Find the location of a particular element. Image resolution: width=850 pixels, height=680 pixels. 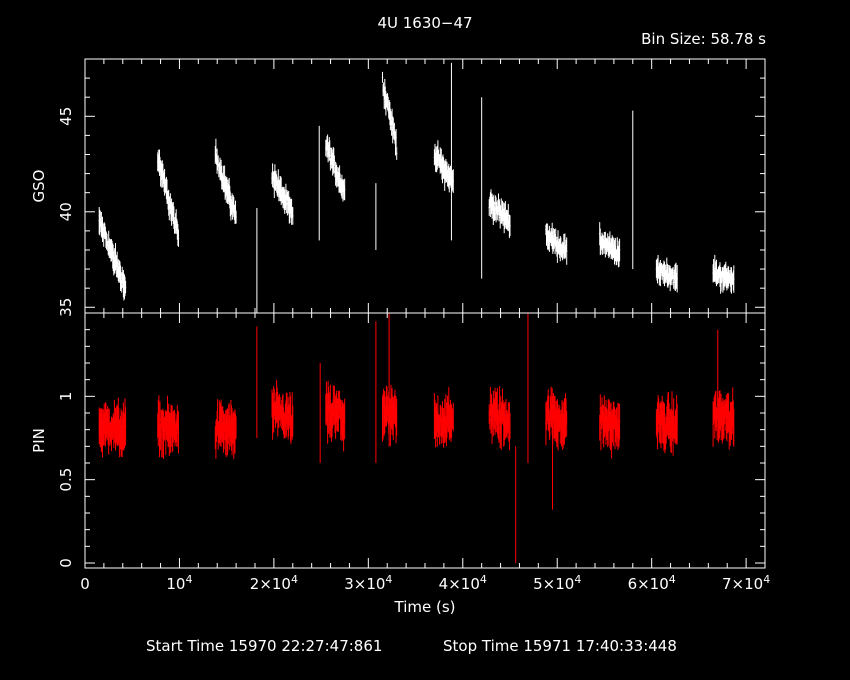

xtick-label: 7×10⁴ is located at coordinates (746, 583).